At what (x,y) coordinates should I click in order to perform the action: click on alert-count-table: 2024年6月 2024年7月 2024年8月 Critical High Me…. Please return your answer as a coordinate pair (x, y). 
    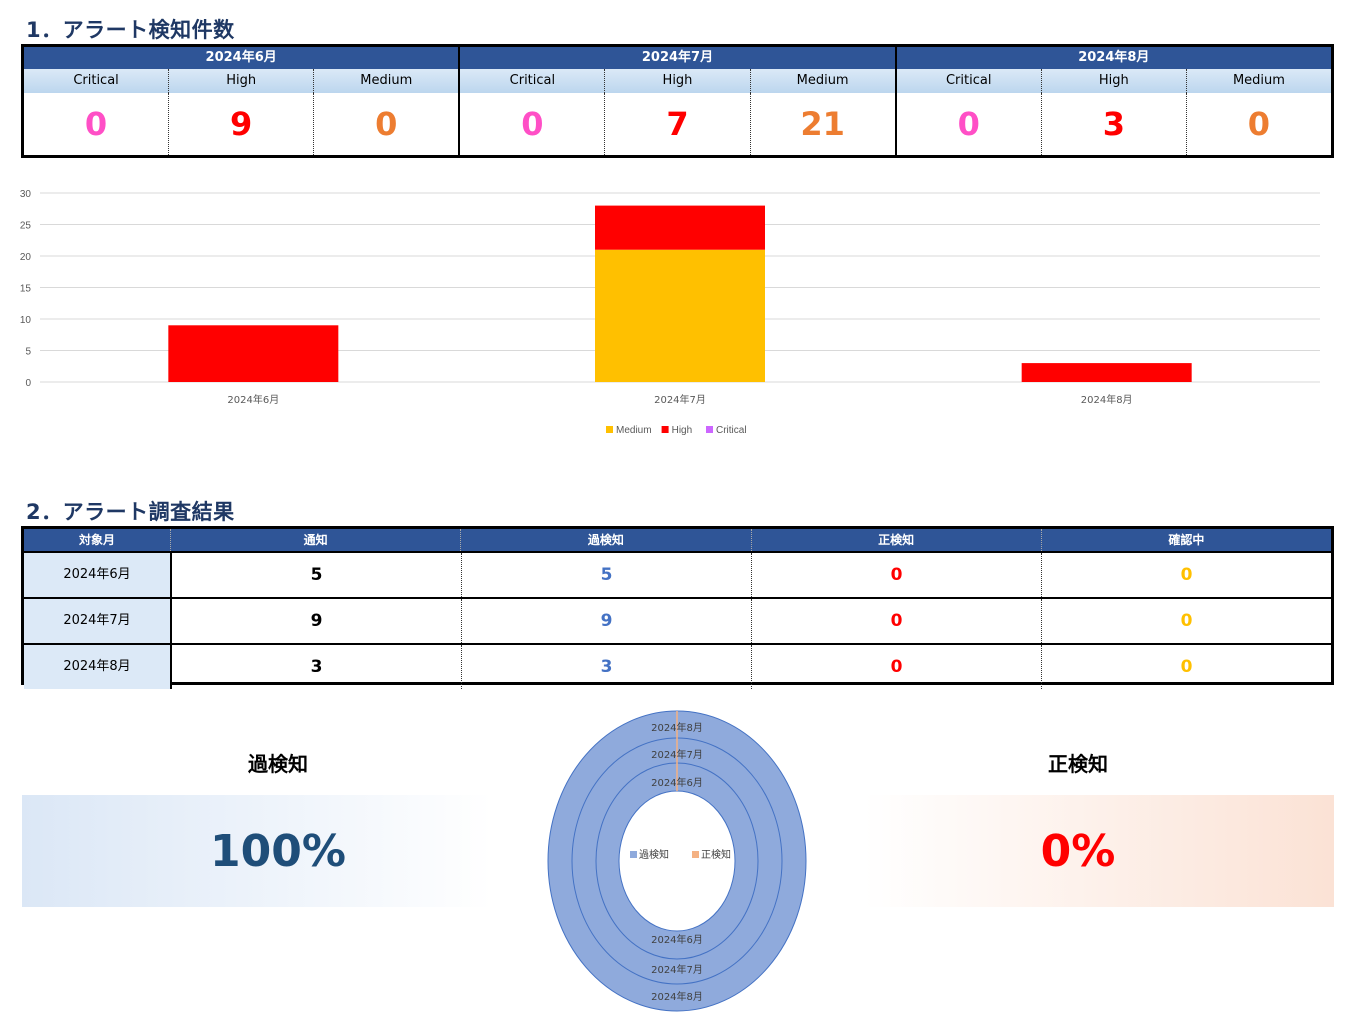
    Looking at the image, I should click on (677, 101).